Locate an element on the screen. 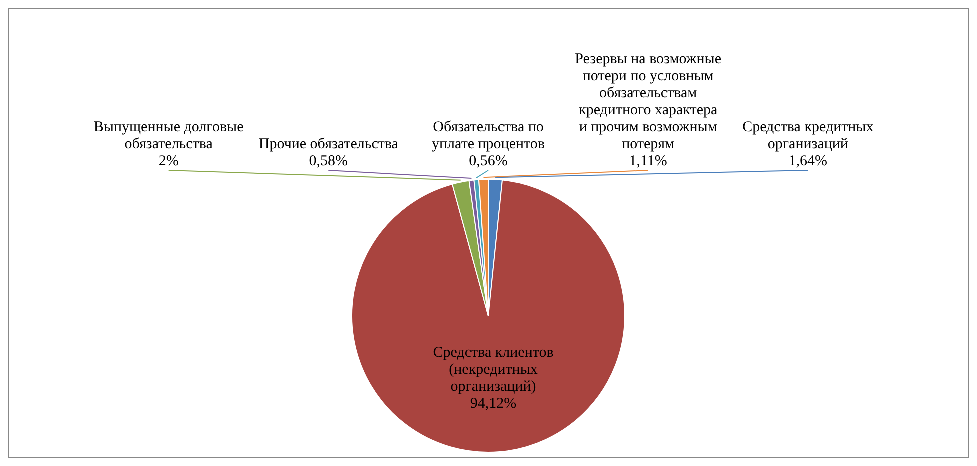  data-label: 1,64% is located at coordinates (808, 162).